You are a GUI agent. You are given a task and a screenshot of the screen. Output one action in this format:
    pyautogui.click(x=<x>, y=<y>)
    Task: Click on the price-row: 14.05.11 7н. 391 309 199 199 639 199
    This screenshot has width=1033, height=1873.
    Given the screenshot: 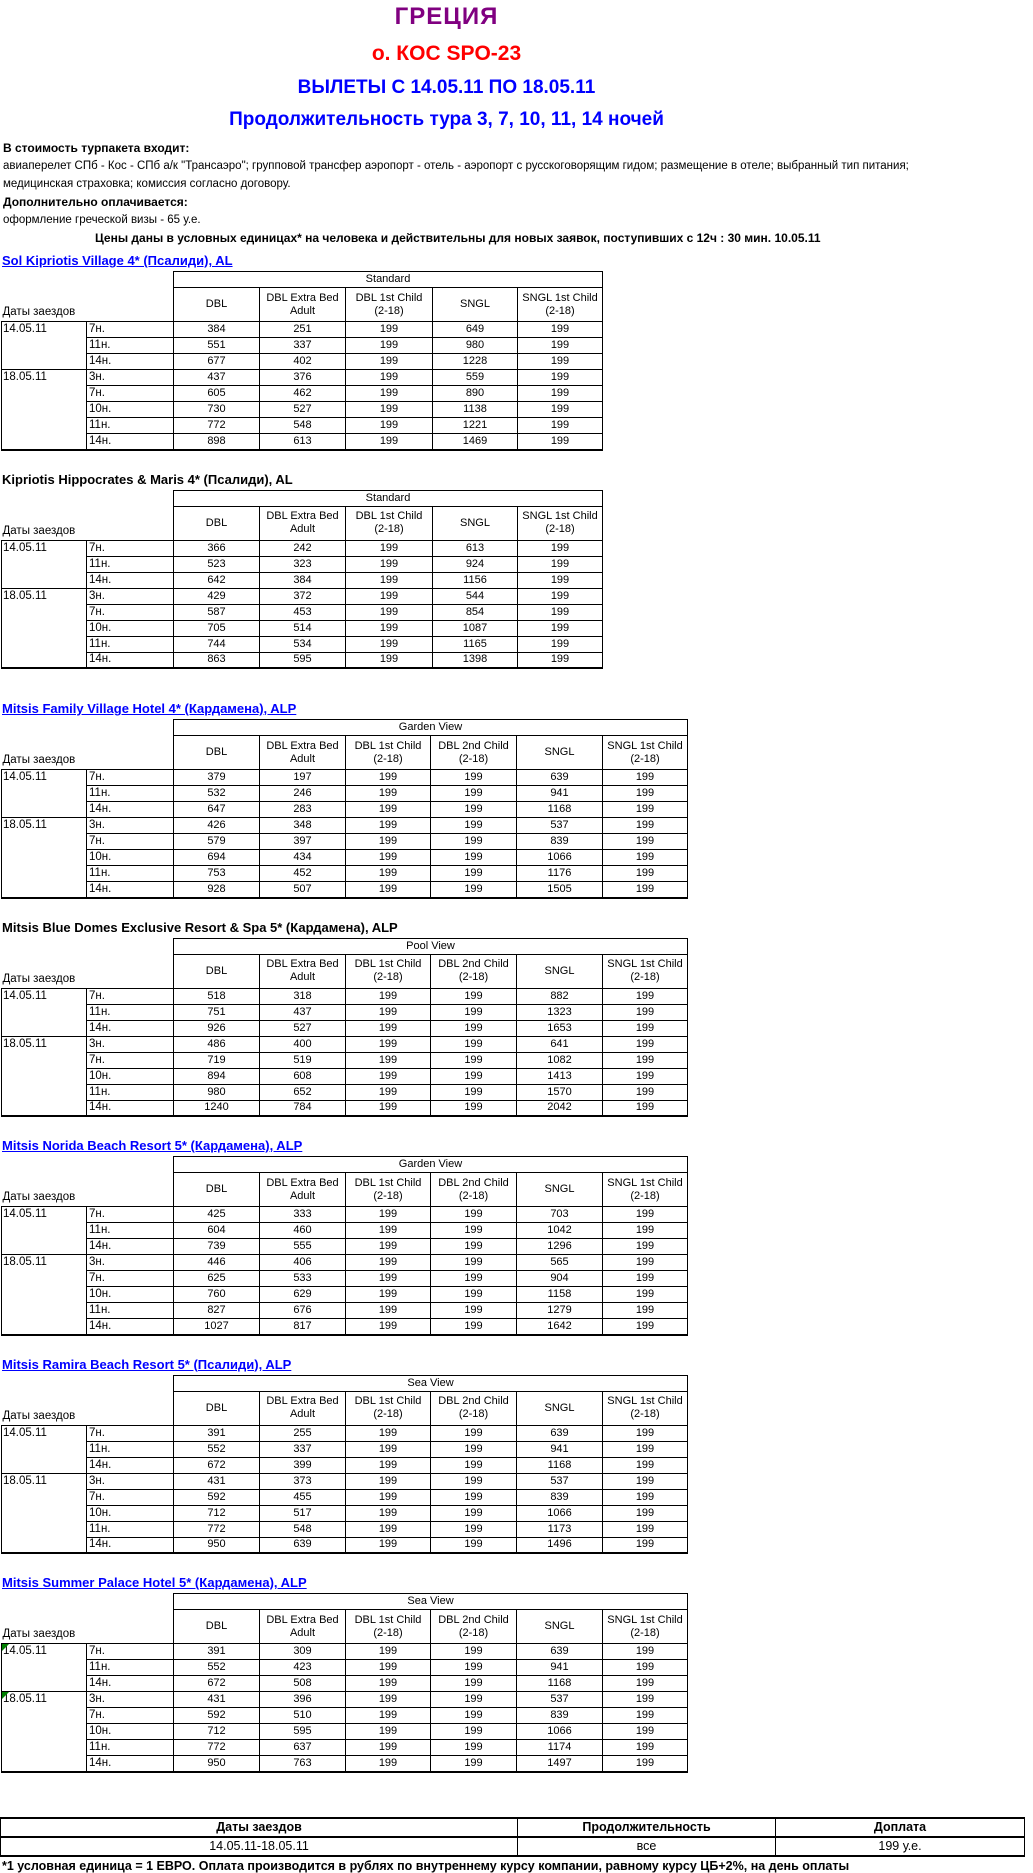 What is the action you would take?
    pyautogui.click(x=344, y=1667)
    